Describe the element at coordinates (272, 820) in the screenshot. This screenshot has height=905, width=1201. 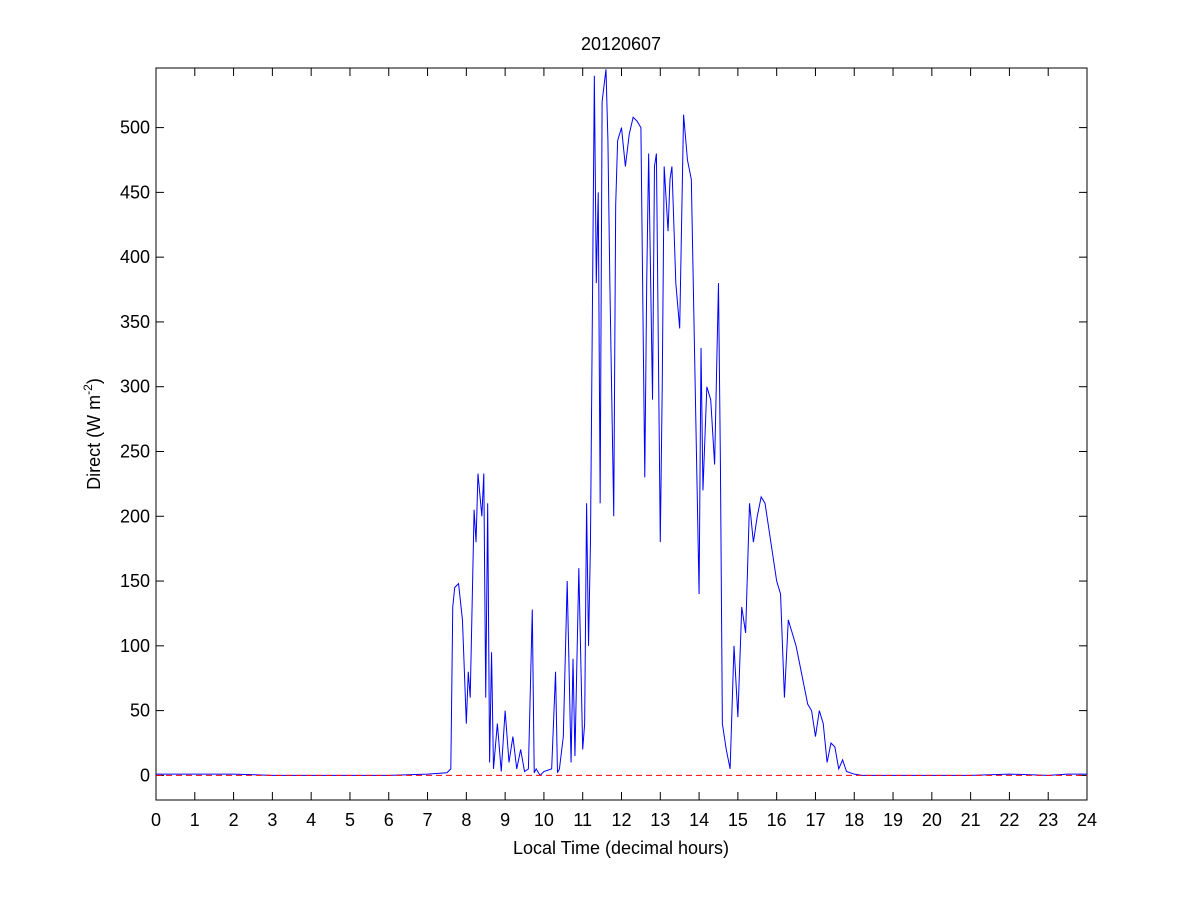
I see `x-tick-label: 3` at that location.